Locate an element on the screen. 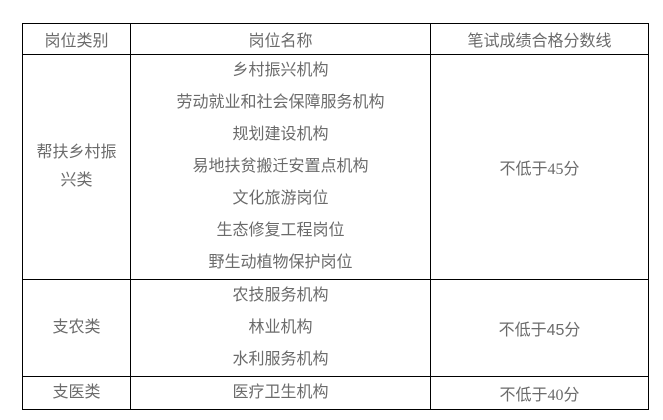  score-cell: 不低于40分 is located at coordinates (539, 393).